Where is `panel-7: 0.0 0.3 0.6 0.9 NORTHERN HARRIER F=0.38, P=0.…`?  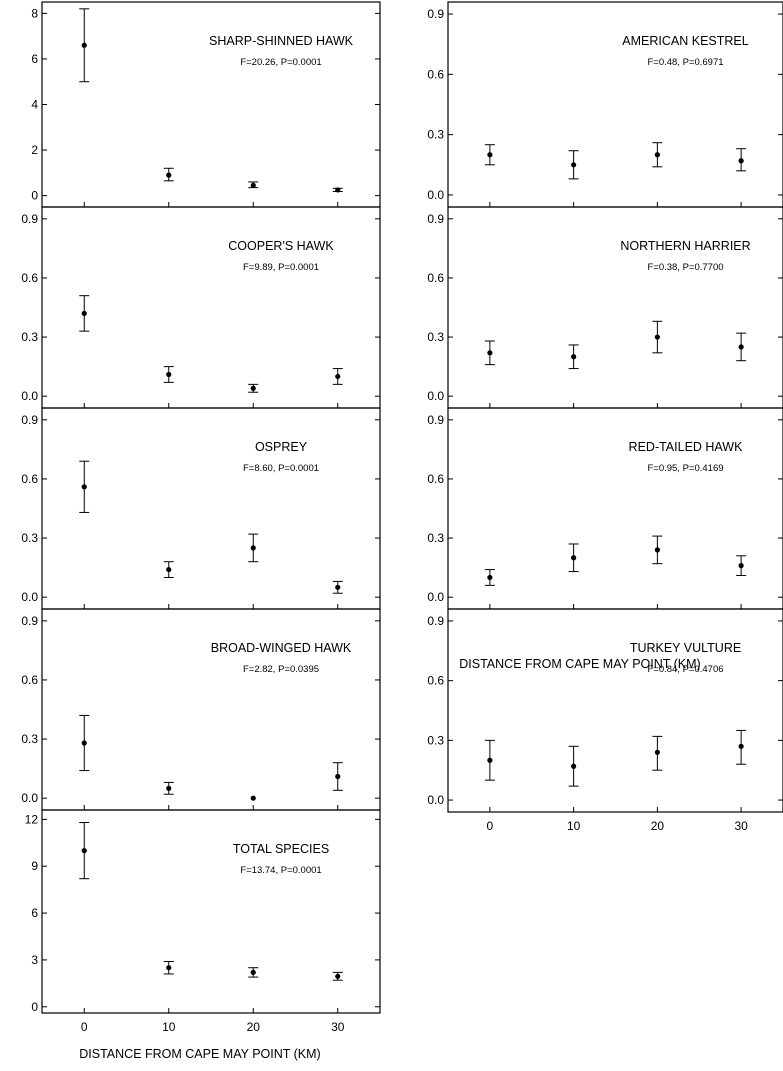 panel-7: 0.0 0.3 0.6 0.9 NORTHERN HARRIER F=0.38, P=0.… is located at coordinates (605, 307).